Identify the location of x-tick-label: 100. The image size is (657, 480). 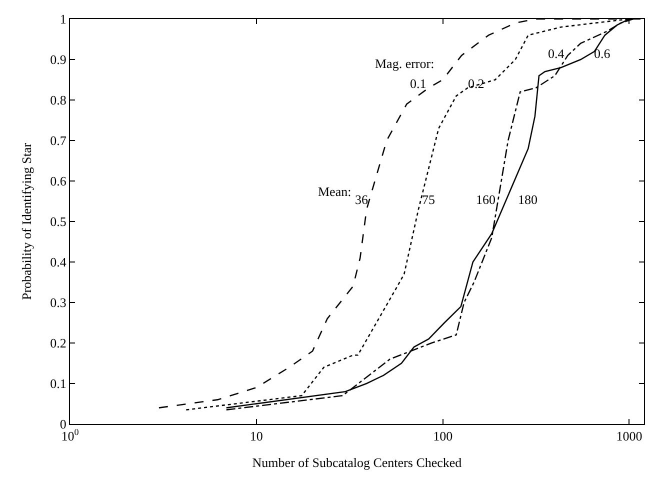
(443, 436).